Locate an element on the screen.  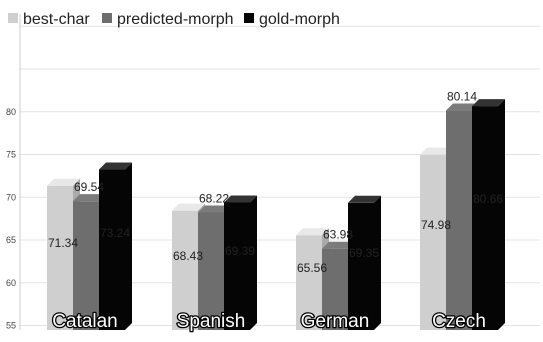
legend-label: best-char is located at coordinates (56, 19).